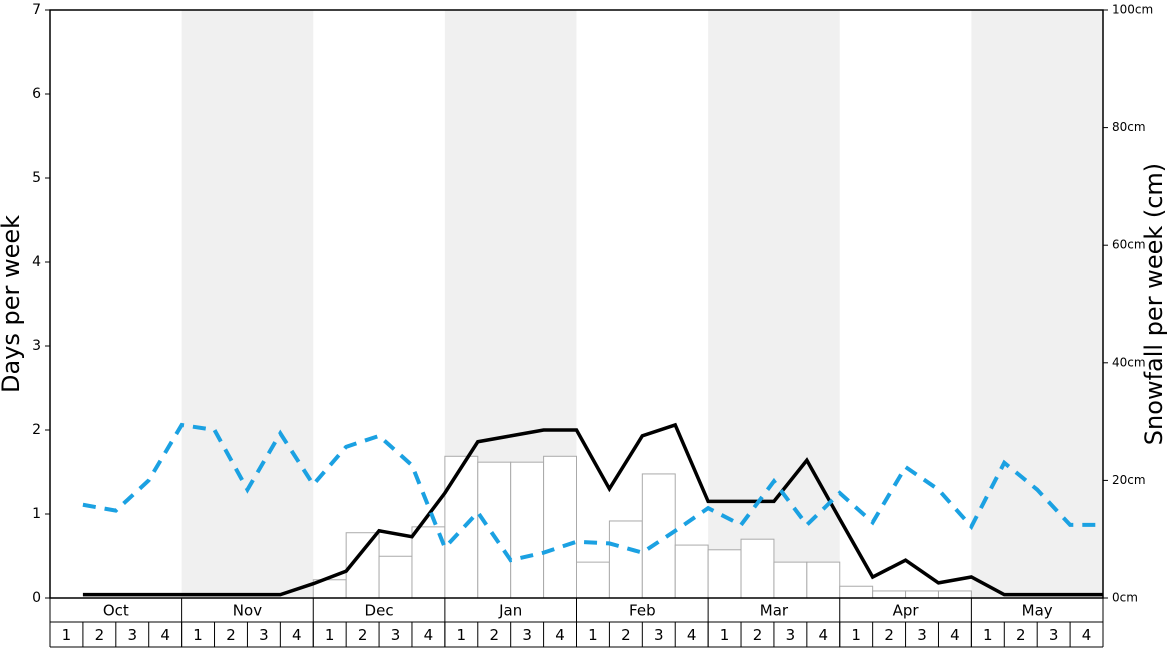  I want to click on month-label: Apr, so click(906, 611).